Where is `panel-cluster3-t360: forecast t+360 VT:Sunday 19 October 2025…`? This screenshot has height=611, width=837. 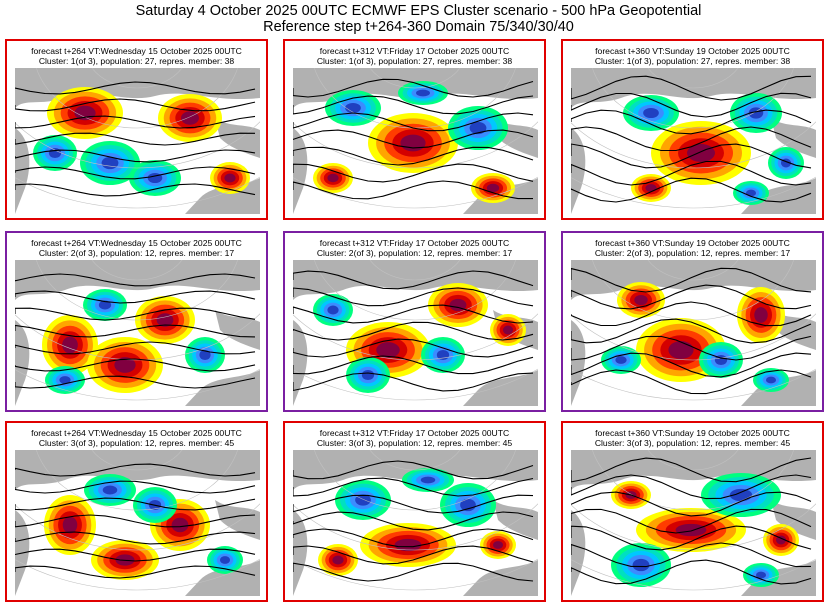
panel-cluster3-t360: forecast t+360 VT:Sunday 19 October 2025… is located at coordinates (692, 511).